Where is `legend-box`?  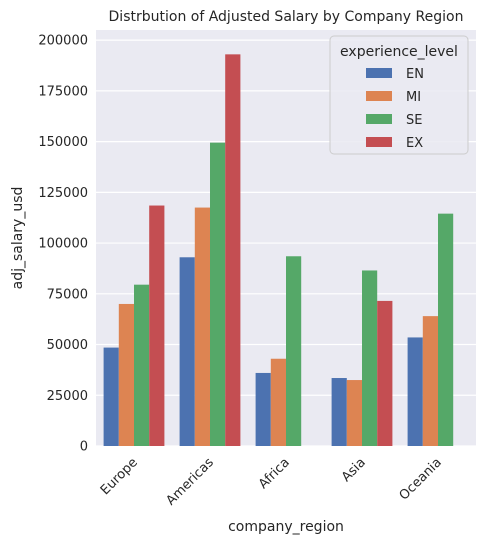
legend-box is located at coordinates (399, 95).